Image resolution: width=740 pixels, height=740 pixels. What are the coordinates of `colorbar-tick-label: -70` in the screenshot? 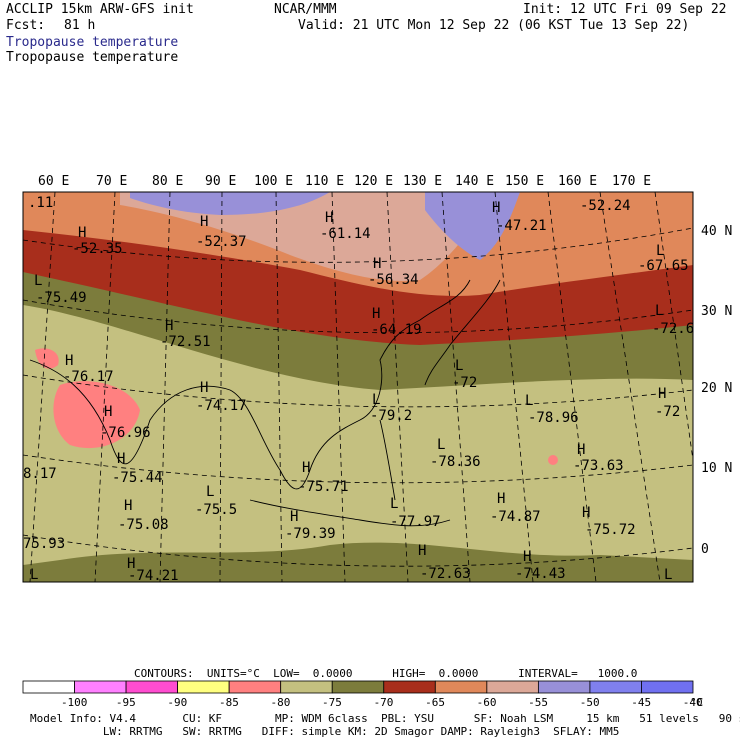 It's located at (383, 702).